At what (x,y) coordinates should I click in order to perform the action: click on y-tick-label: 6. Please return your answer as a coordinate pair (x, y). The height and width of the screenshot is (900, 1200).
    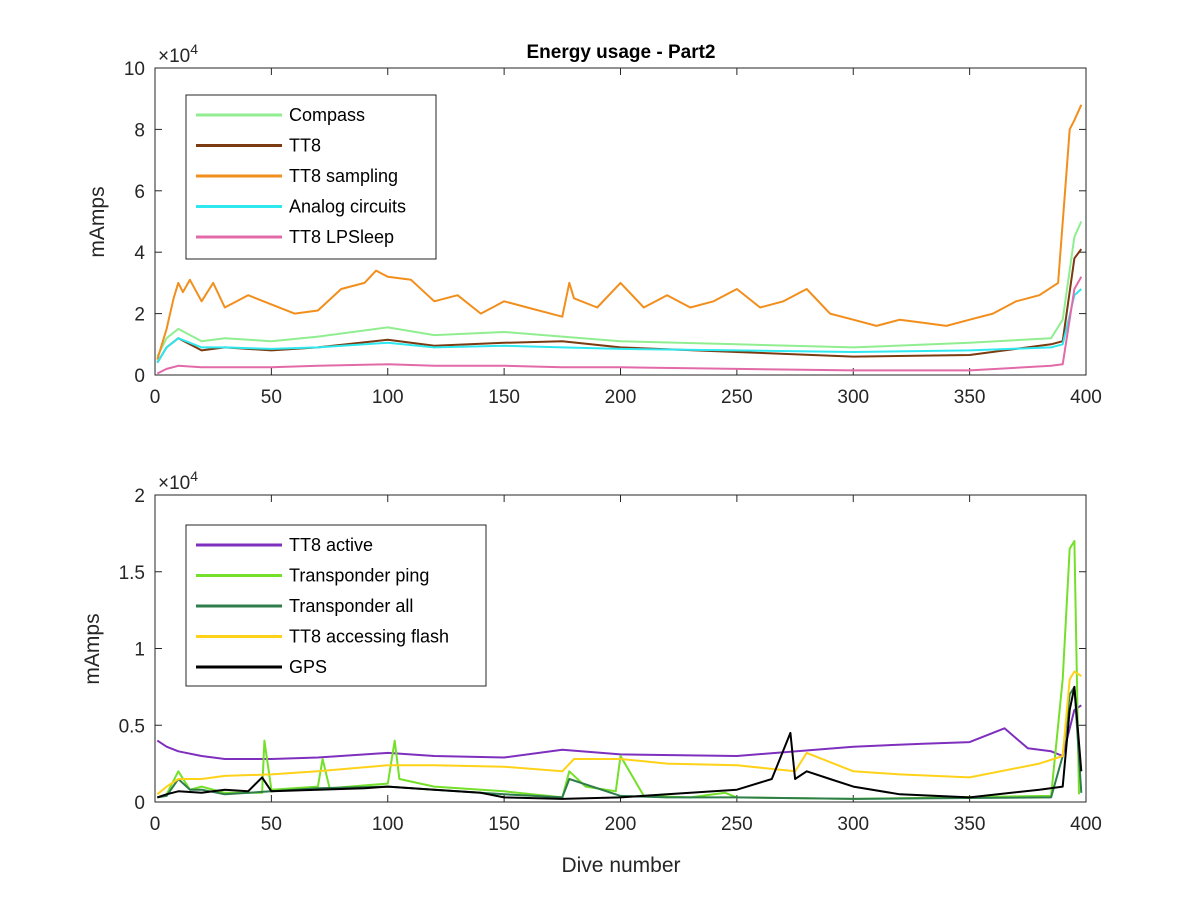
    Looking at the image, I should click on (139, 192).